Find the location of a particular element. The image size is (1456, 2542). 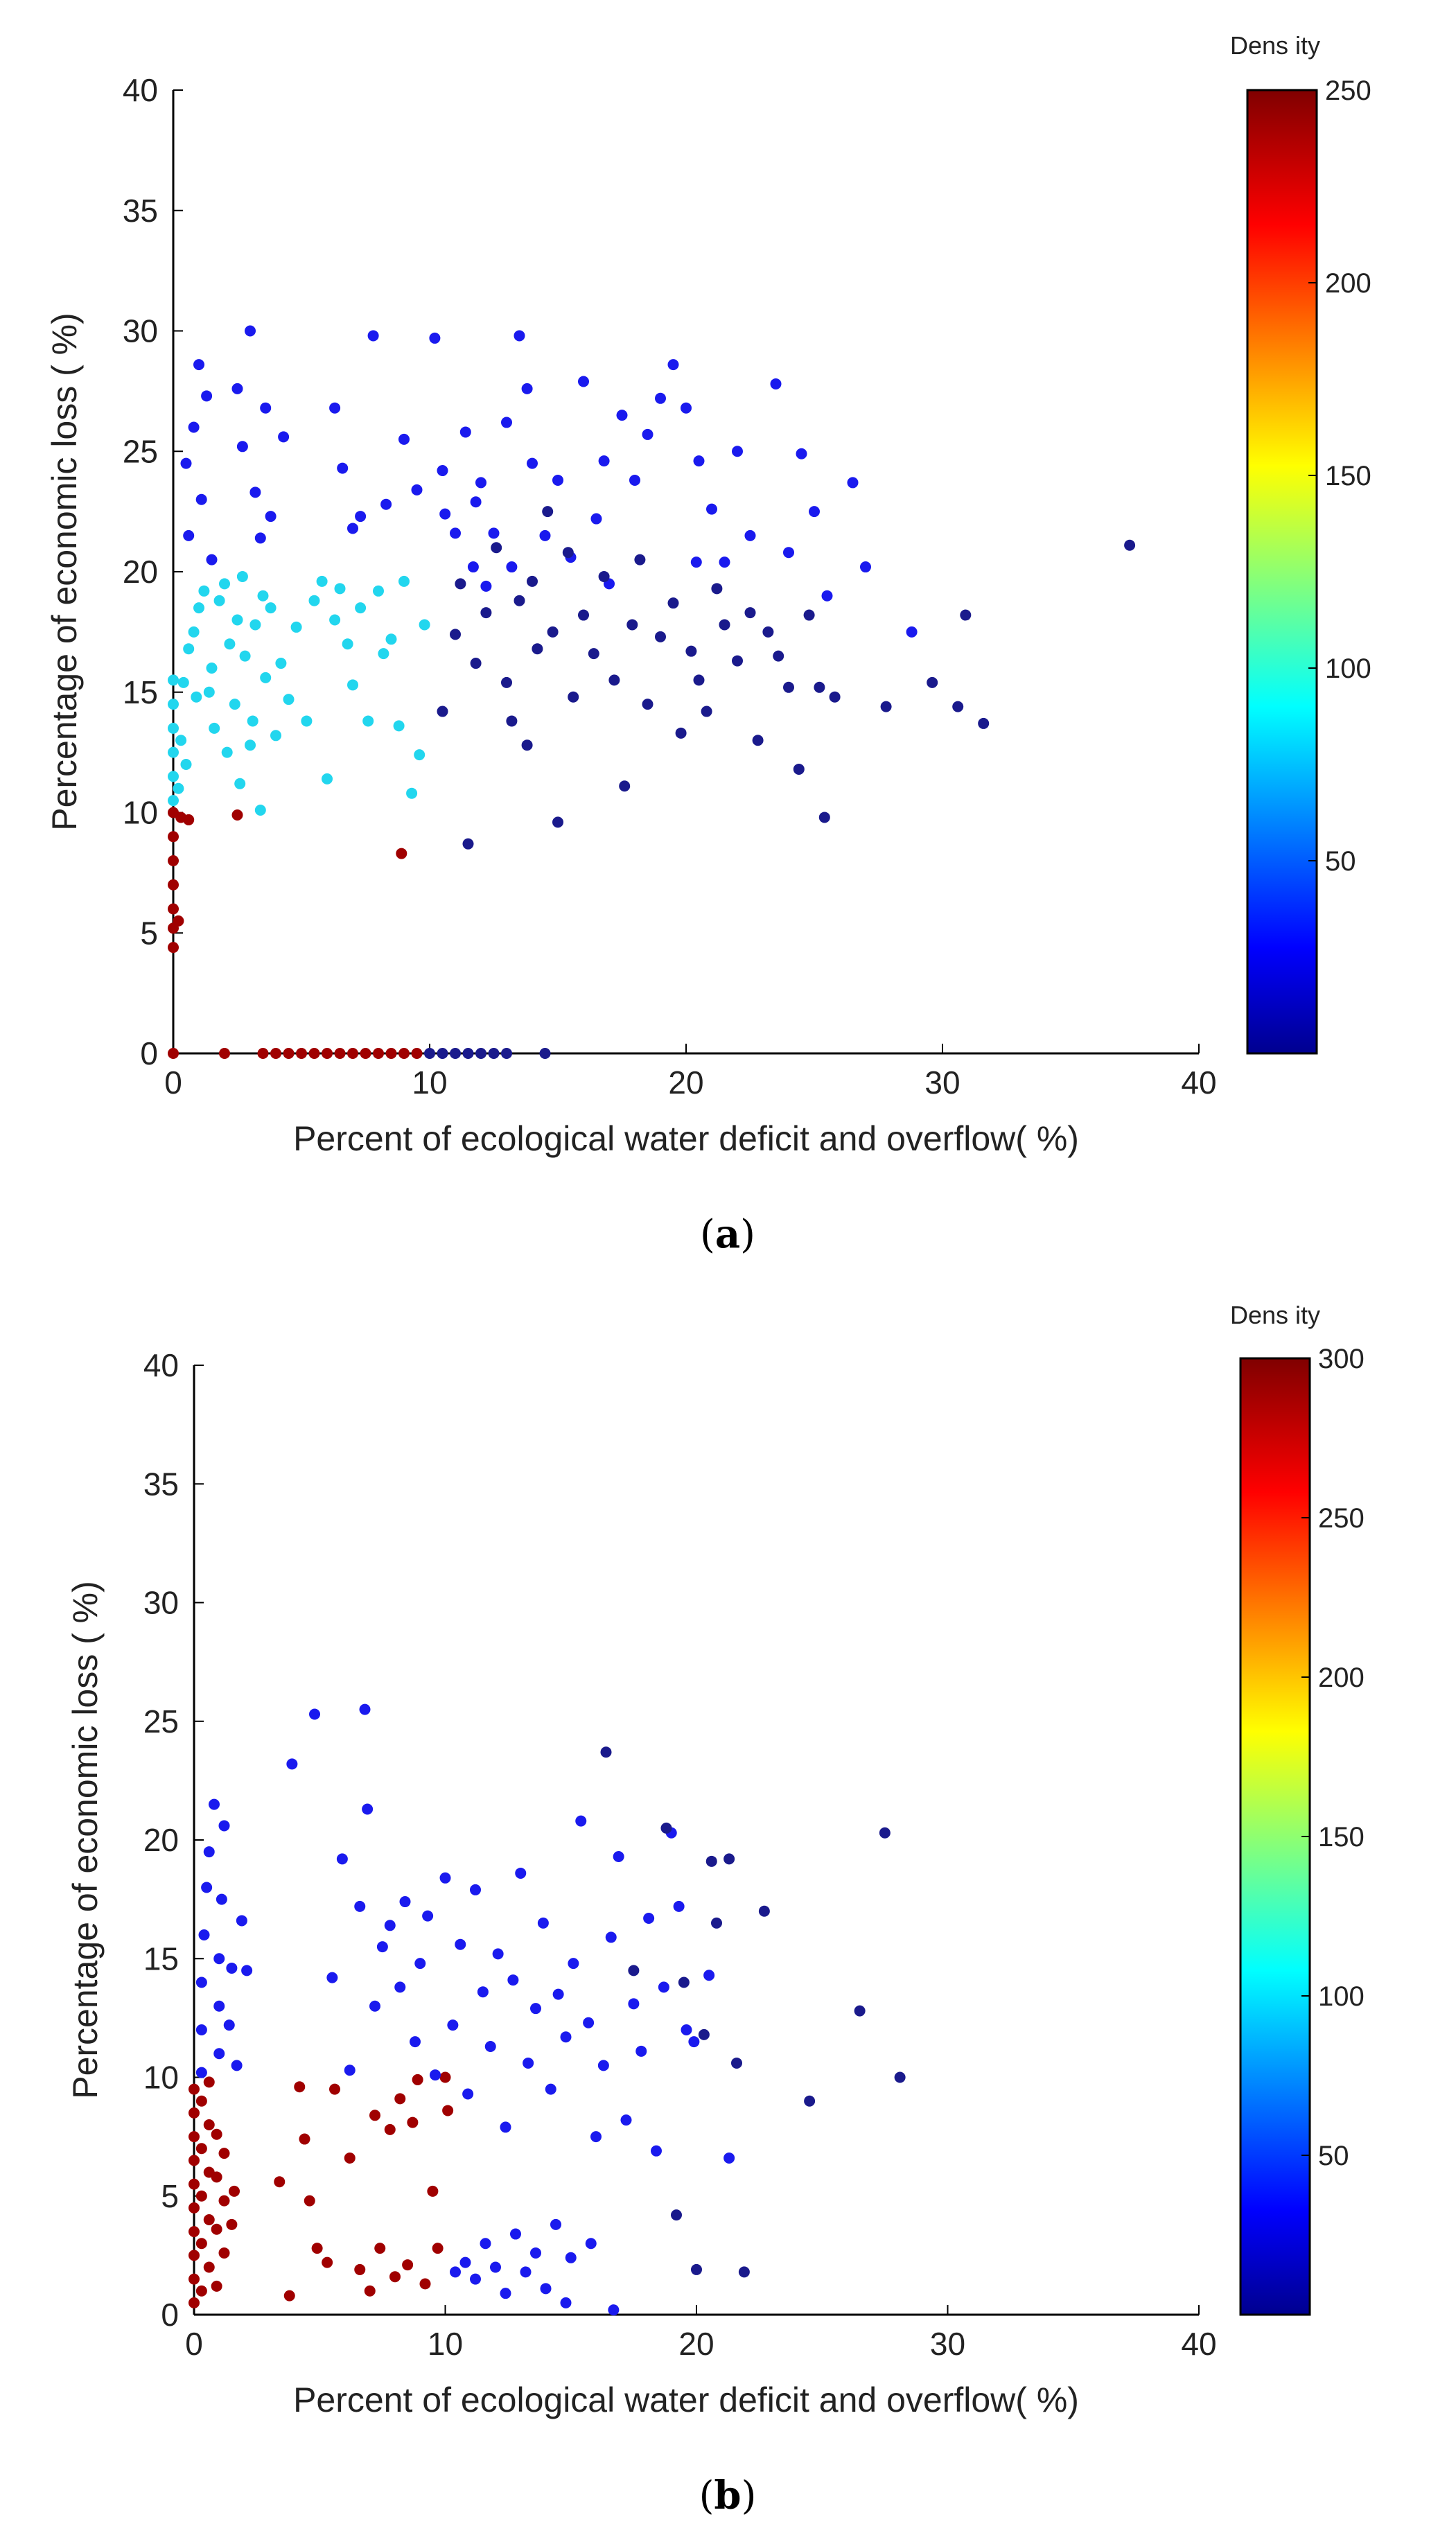

y-tick-label: 30 is located at coordinates (161, 1603).